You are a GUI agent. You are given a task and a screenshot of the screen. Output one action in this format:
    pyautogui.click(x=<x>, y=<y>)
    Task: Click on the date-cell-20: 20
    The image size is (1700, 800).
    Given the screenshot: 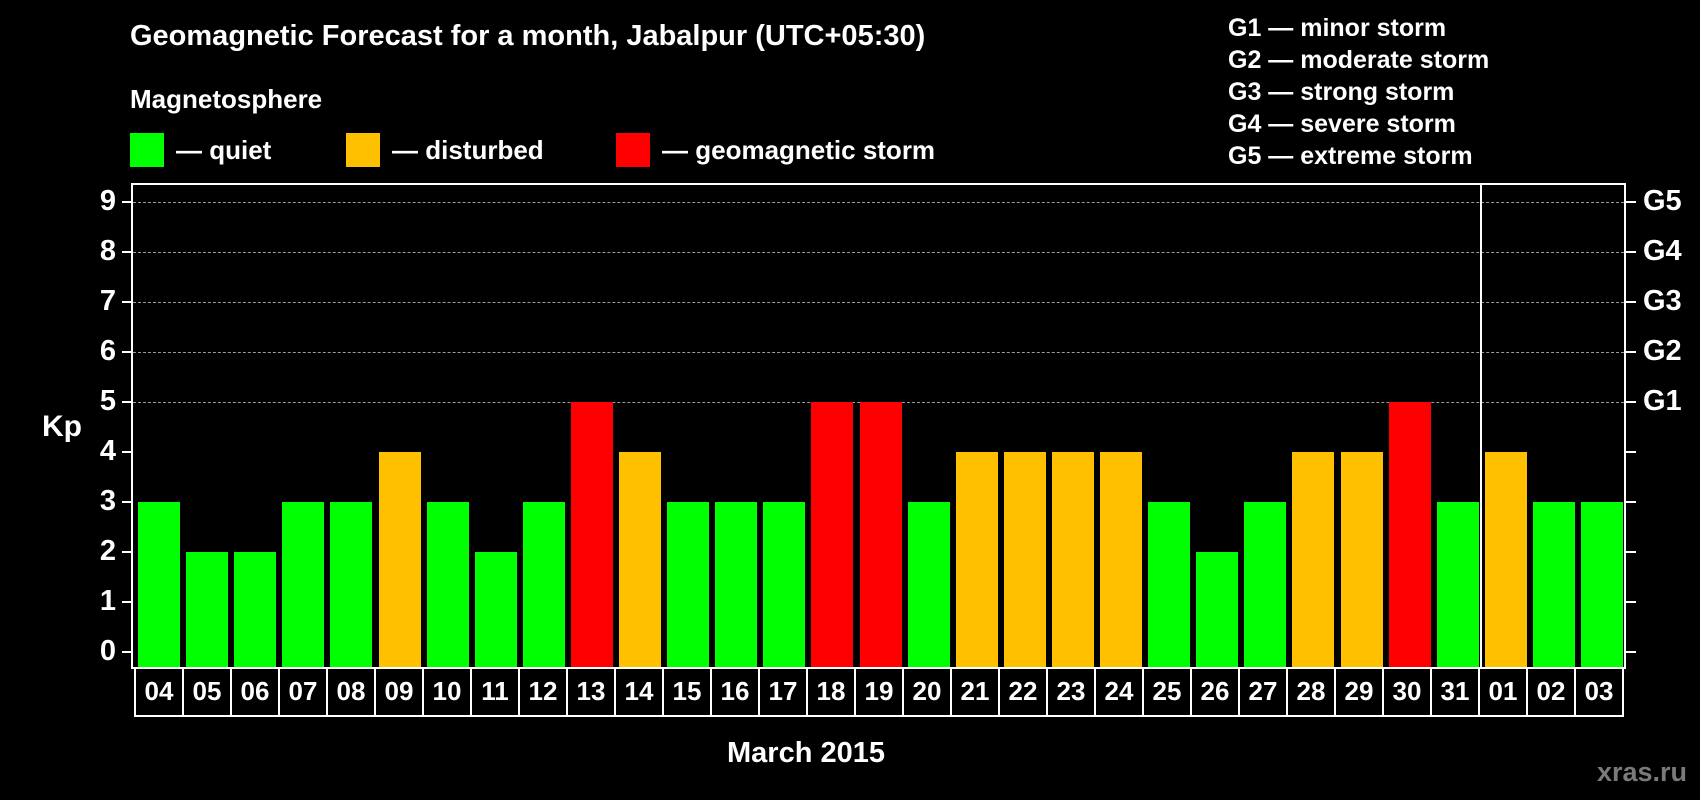 What is the action you would take?
    pyautogui.click(x=928, y=691)
    